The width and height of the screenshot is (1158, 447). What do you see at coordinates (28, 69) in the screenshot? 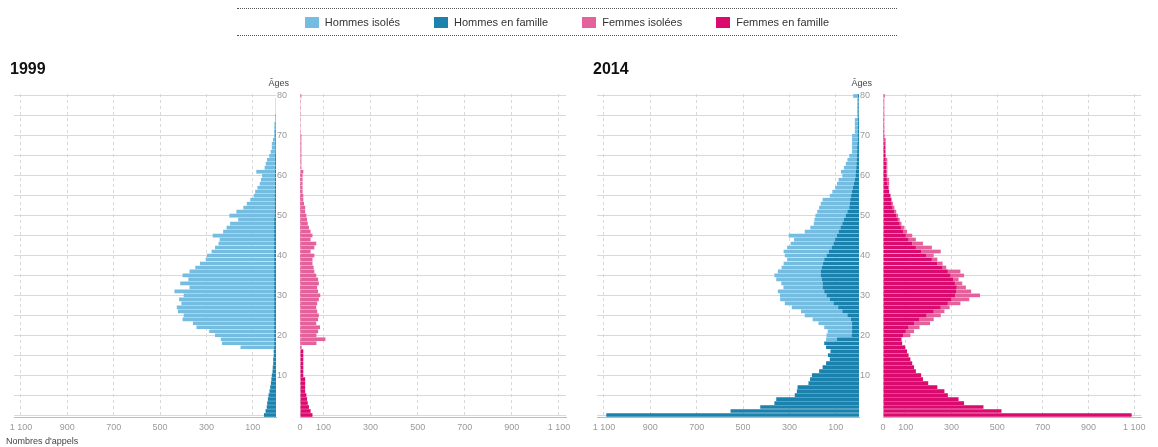
I see `chart-title: 1999` at bounding box center [28, 69].